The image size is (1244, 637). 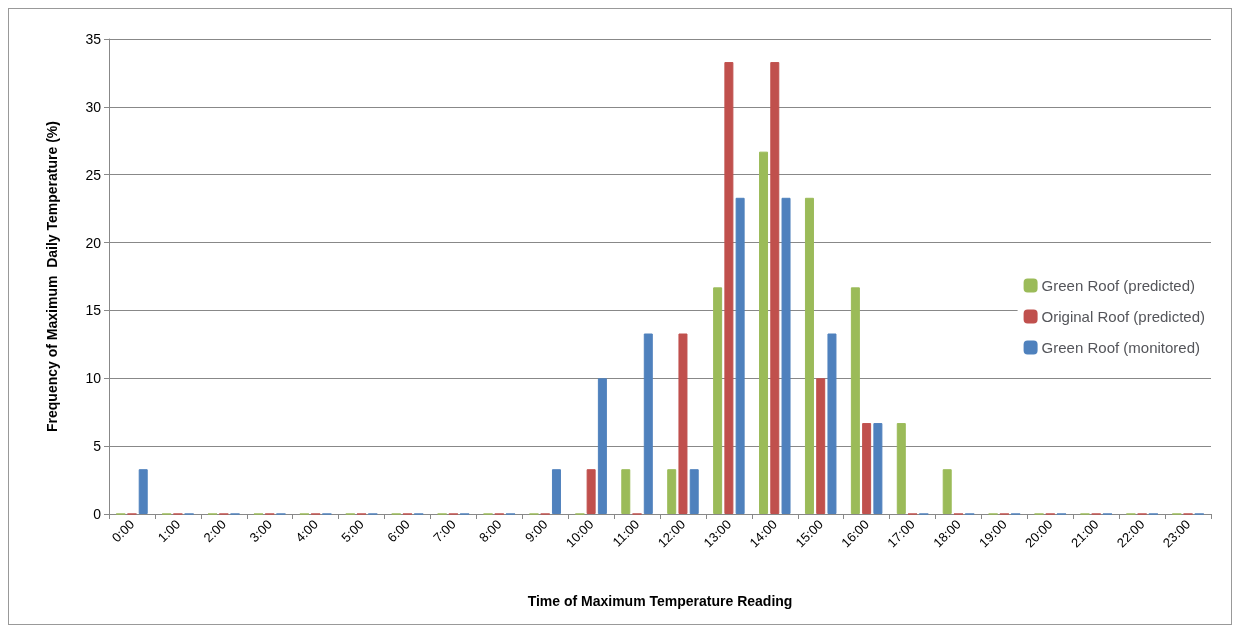 I want to click on x-tick-label: 4:00, so click(x=306, y=531).